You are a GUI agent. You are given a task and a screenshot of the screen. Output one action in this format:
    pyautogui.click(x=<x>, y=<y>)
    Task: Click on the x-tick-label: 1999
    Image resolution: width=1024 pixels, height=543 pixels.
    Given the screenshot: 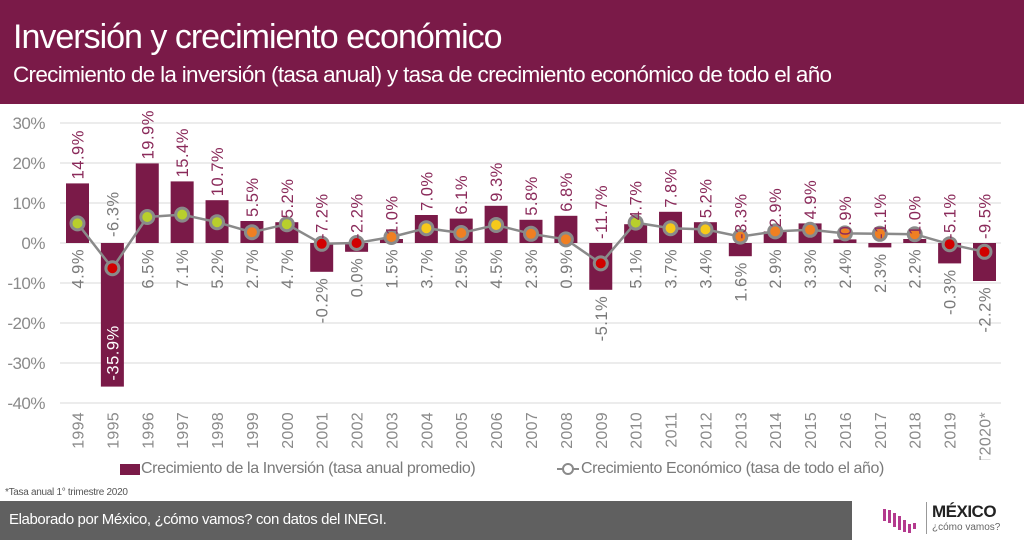 What is the action you would take?
    pyautogui.click(x=253, y=430)
    